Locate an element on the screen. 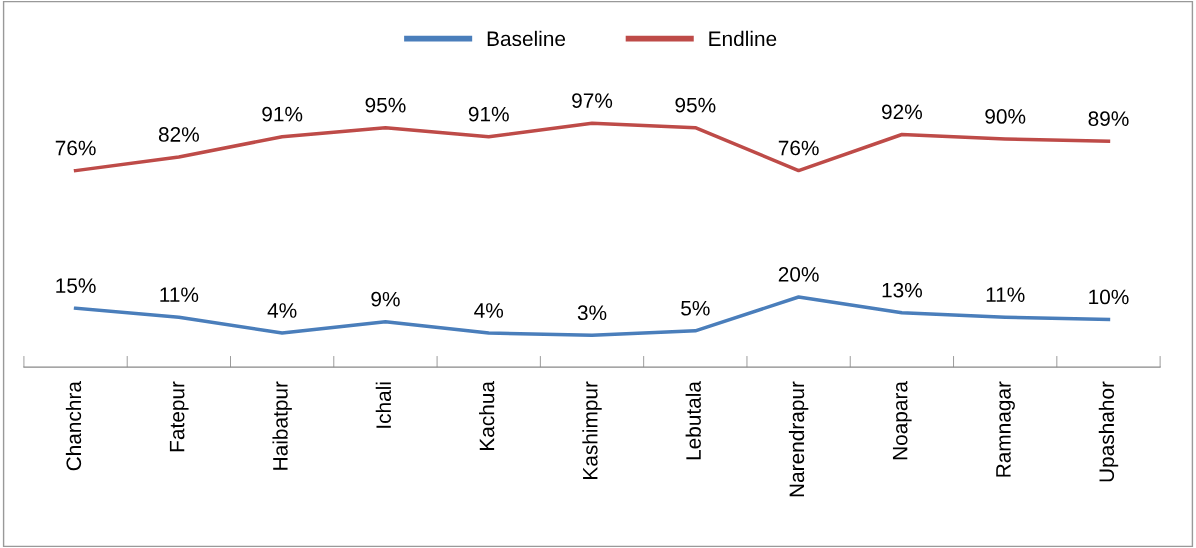 The image size is (1196, 548). data-label: 20% is located at coordinates (798, 274).